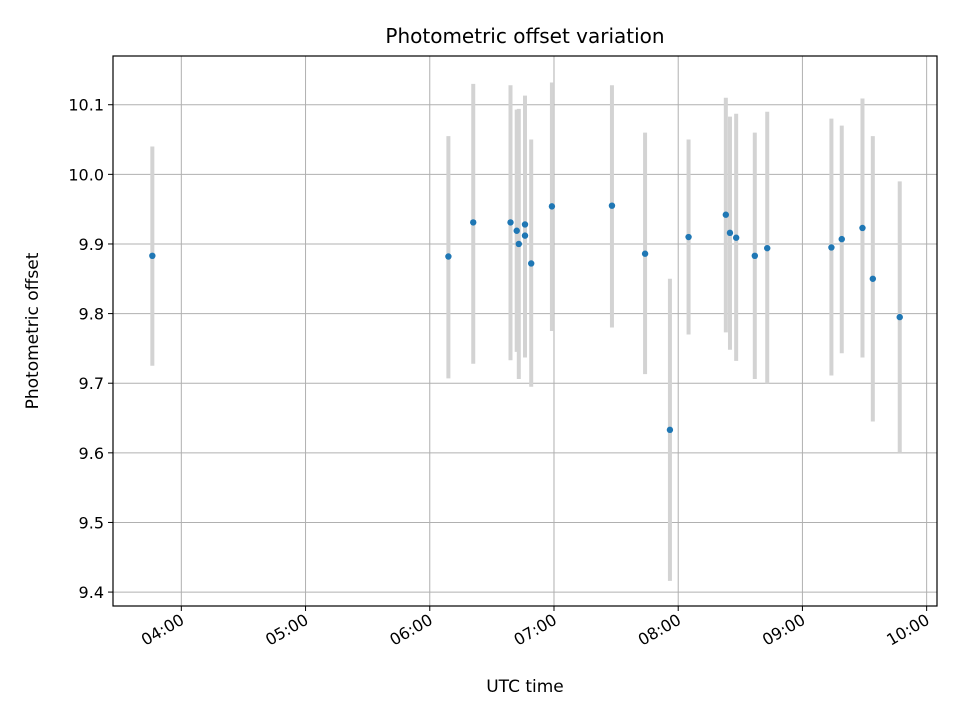 The width and height of the screenshot is (960, 720). What do you see at coordinates (91, 383) in the screenshot?
I see `y-tick-label: 9.7` at bounding box center [91, 383].